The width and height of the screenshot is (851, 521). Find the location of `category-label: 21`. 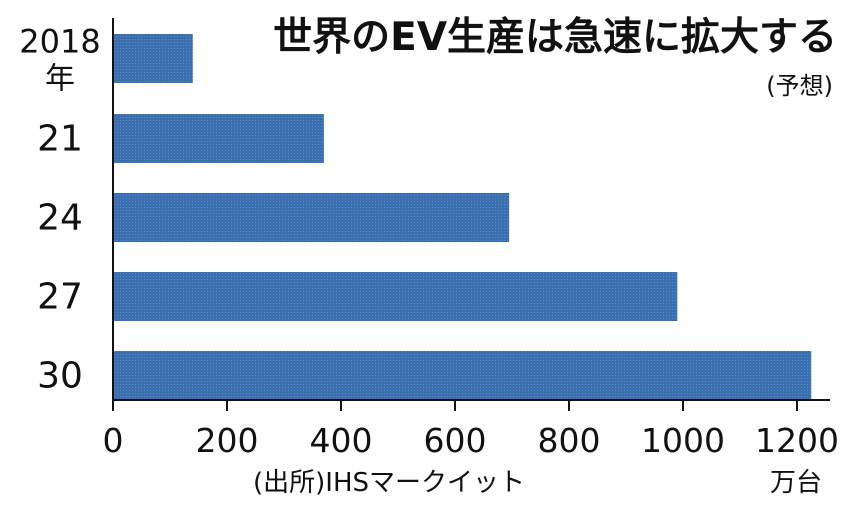

category-label: 21 is located at coordinates (60, 139).